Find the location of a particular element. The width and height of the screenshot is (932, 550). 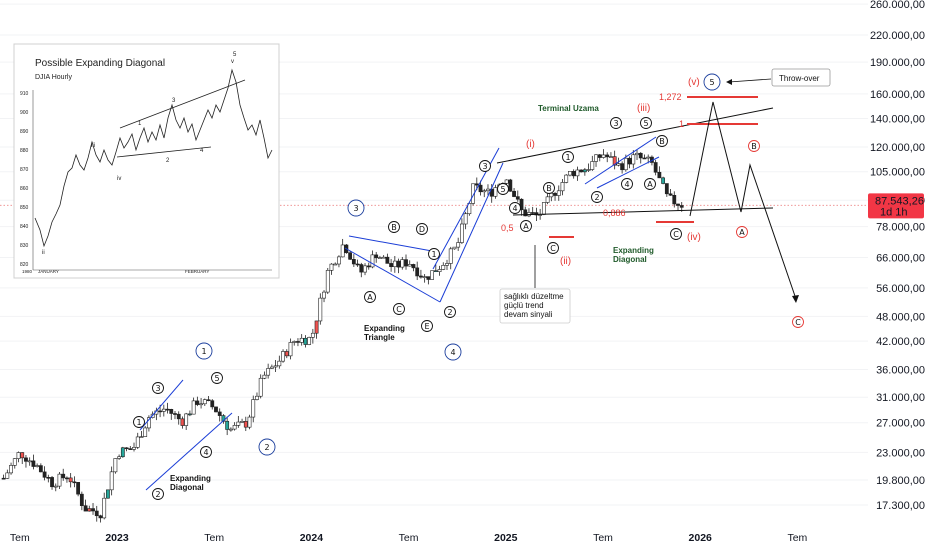

x-tick-label: Tem is located at coordinates (603, 538).